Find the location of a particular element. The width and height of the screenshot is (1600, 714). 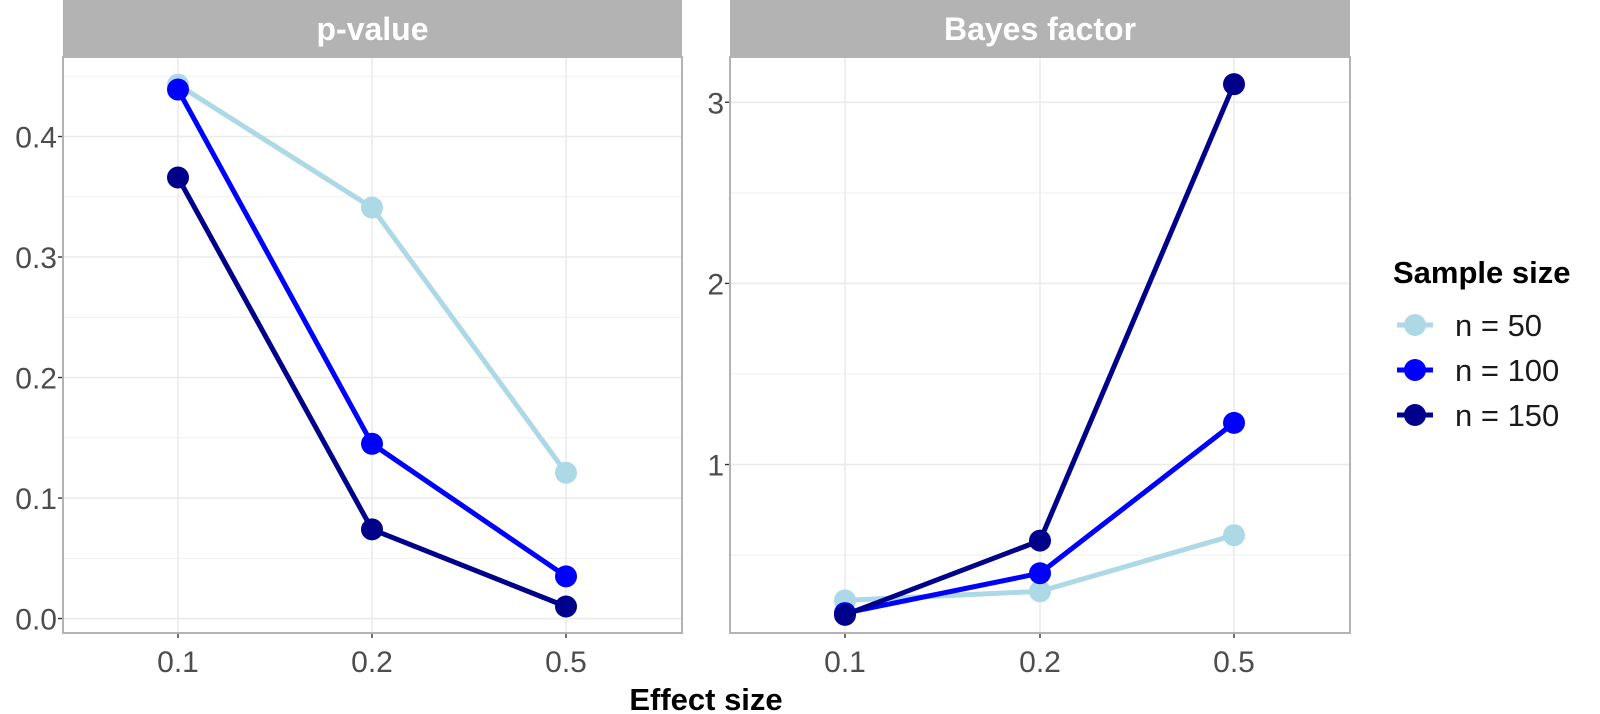

y-tick-label: 1 is located at coordinates (715, 466).